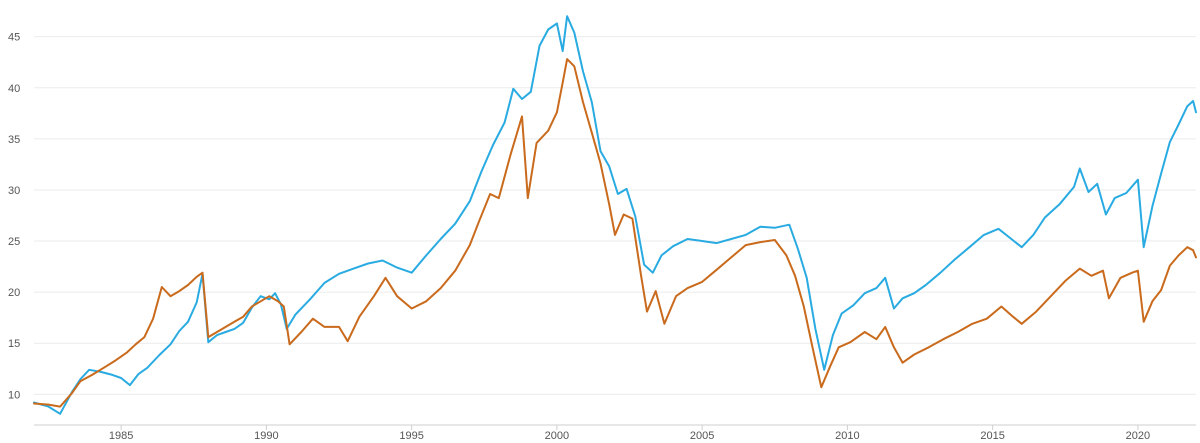 The width and height of the screenshot is (1200, 443). I want to click on y-tick-label-25: 25, so click(14, 242).